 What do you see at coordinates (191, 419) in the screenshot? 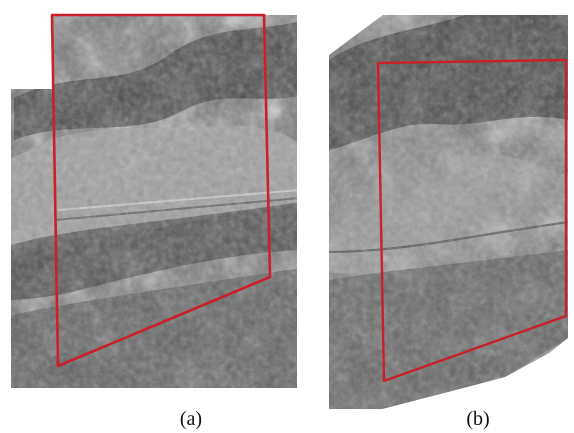
I see `caption-a: (a)` at bounding box center [191, 419].